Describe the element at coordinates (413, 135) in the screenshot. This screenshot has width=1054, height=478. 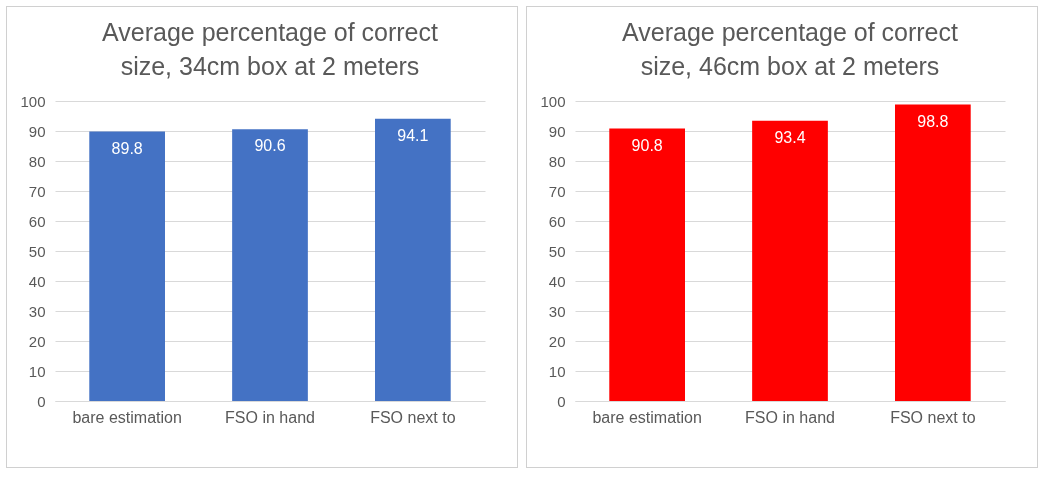
I see `data-label: 94.1` at that location.